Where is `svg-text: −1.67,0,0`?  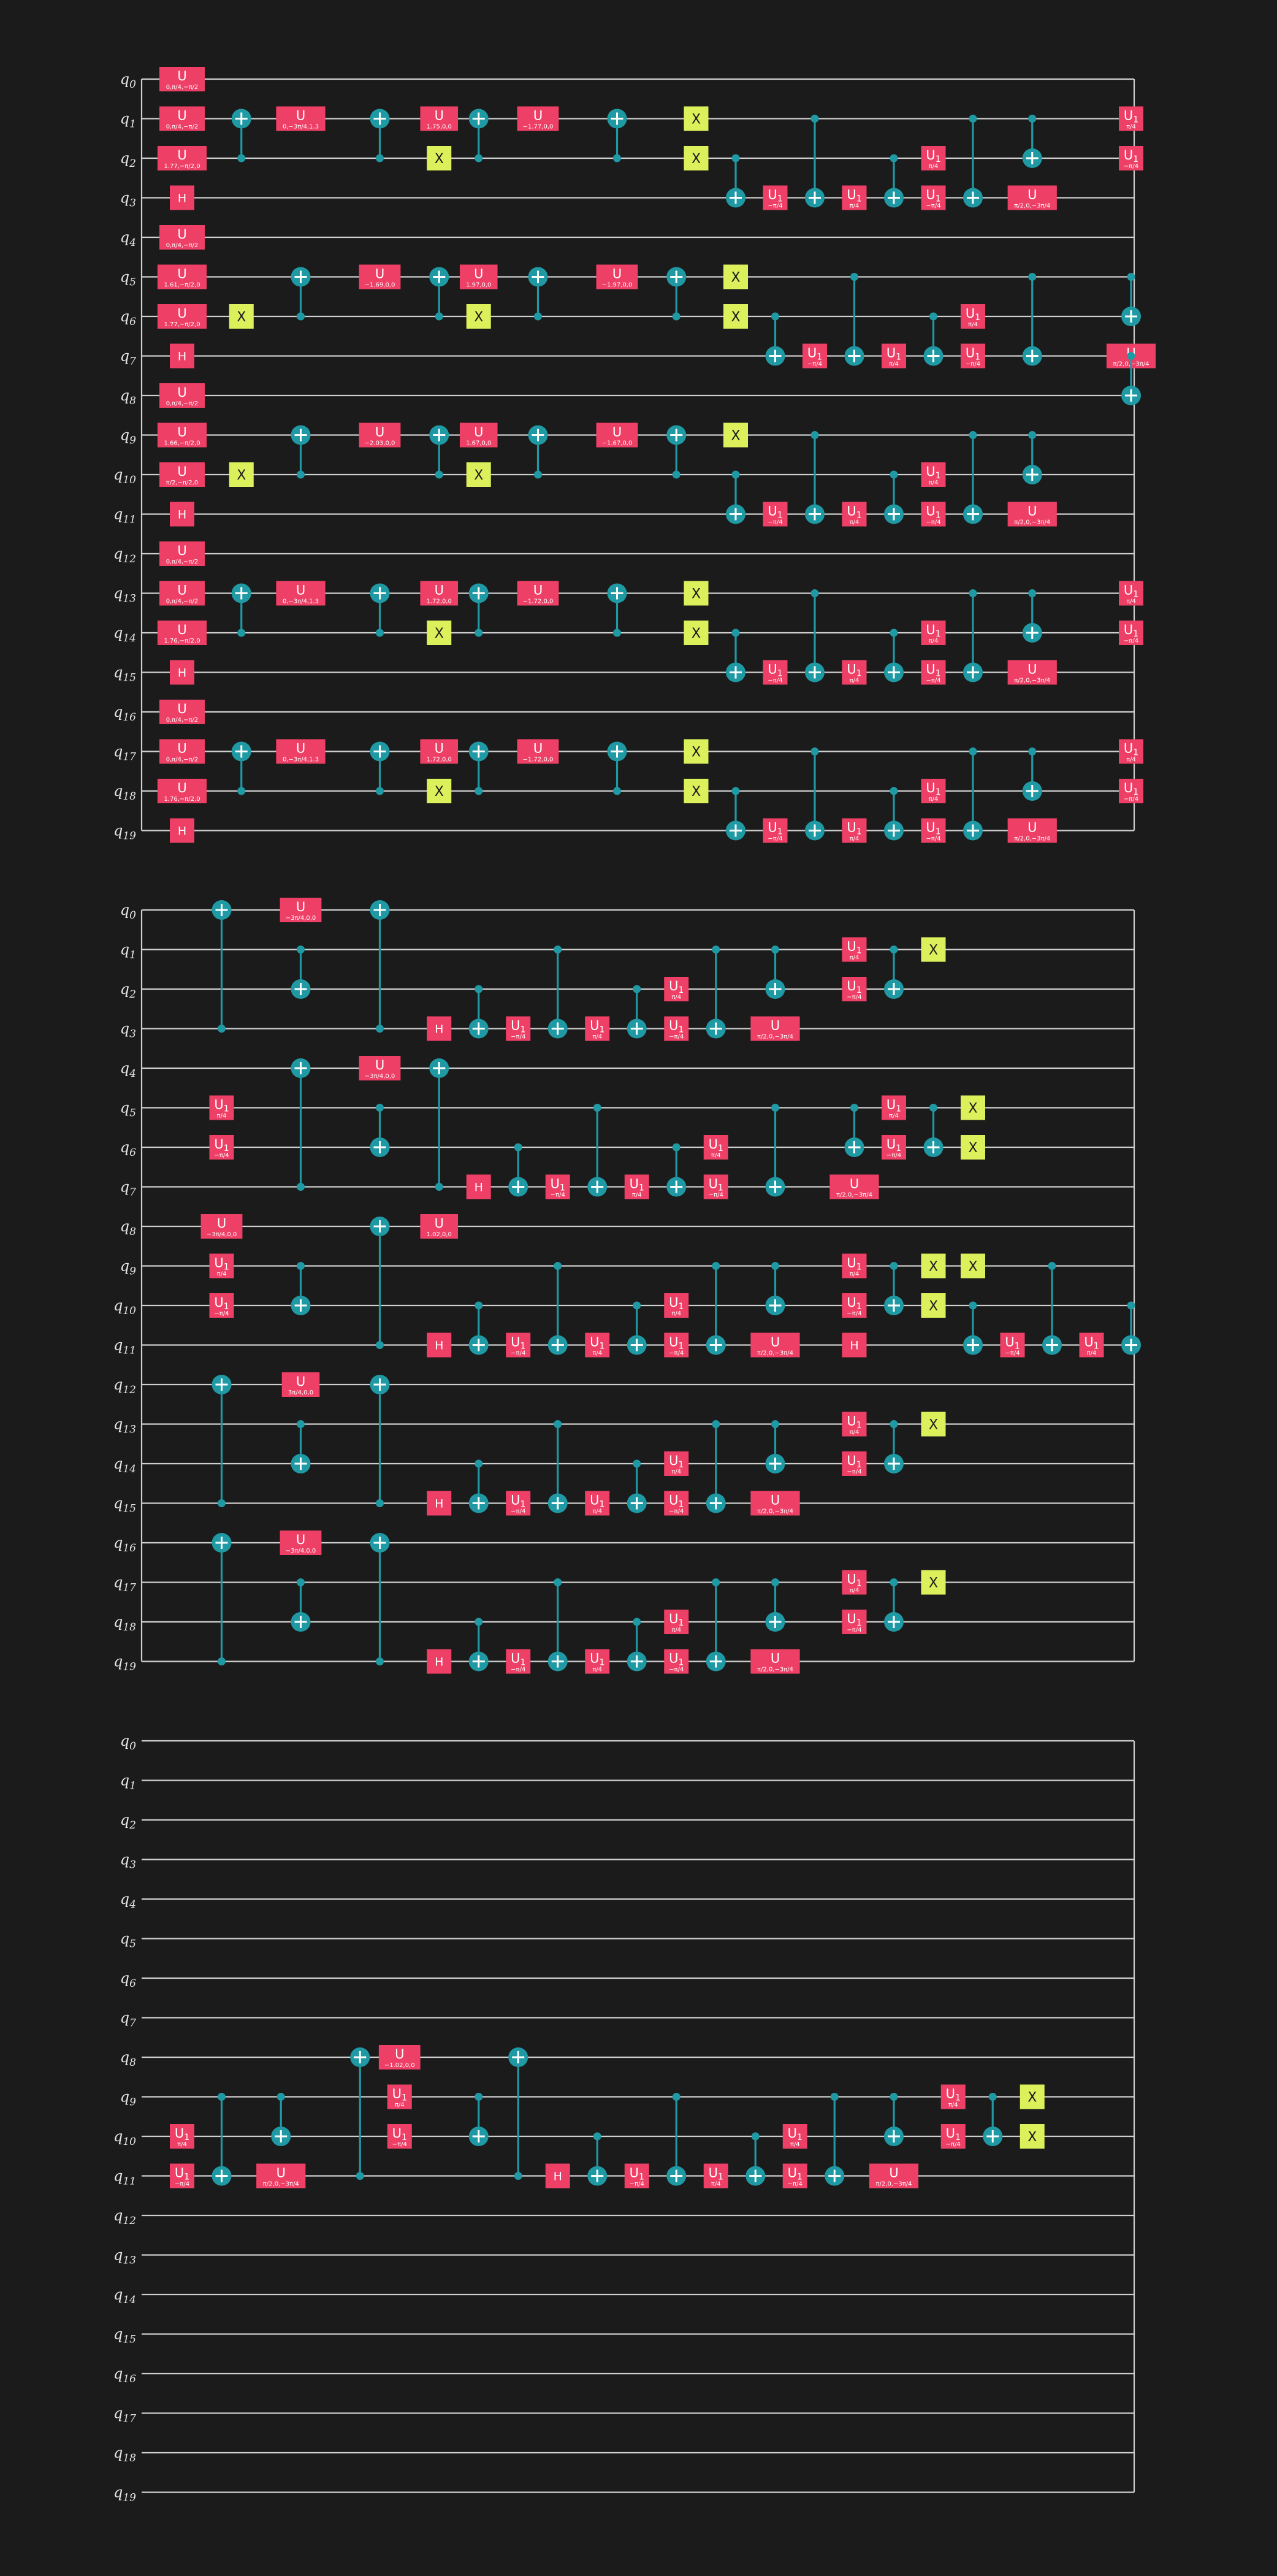
svg-text: −1.67,0,0 is located at coordinates (617, 443).